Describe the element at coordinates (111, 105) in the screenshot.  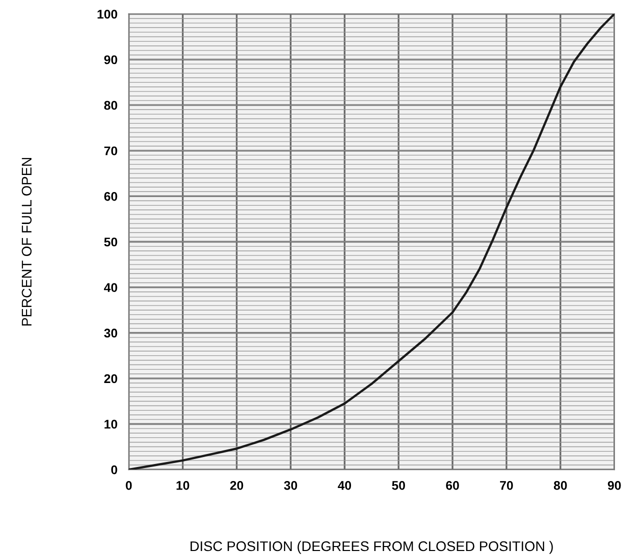
I see `y-tick-label: 80` at that location.